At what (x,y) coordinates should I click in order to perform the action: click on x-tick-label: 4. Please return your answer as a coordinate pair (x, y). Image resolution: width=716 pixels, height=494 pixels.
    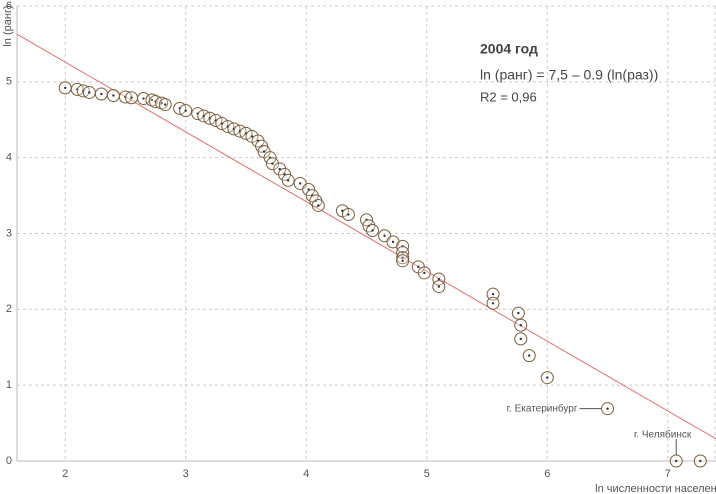
    Looking at the image, I should click on (306, 474).